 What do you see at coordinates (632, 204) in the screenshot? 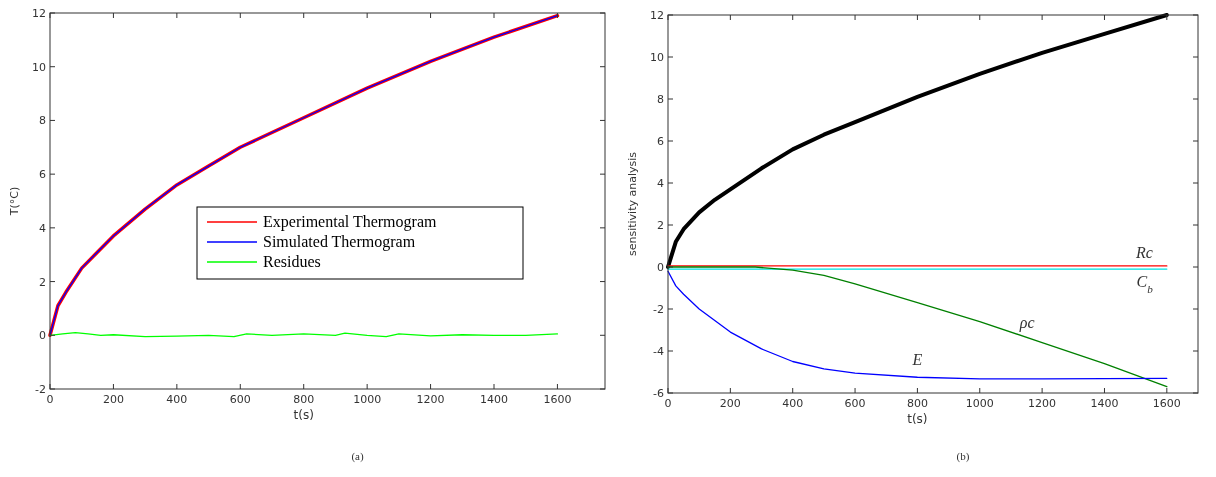
I see `y-axis-title: sensitivity analysis` at bounding box center [632, 204].